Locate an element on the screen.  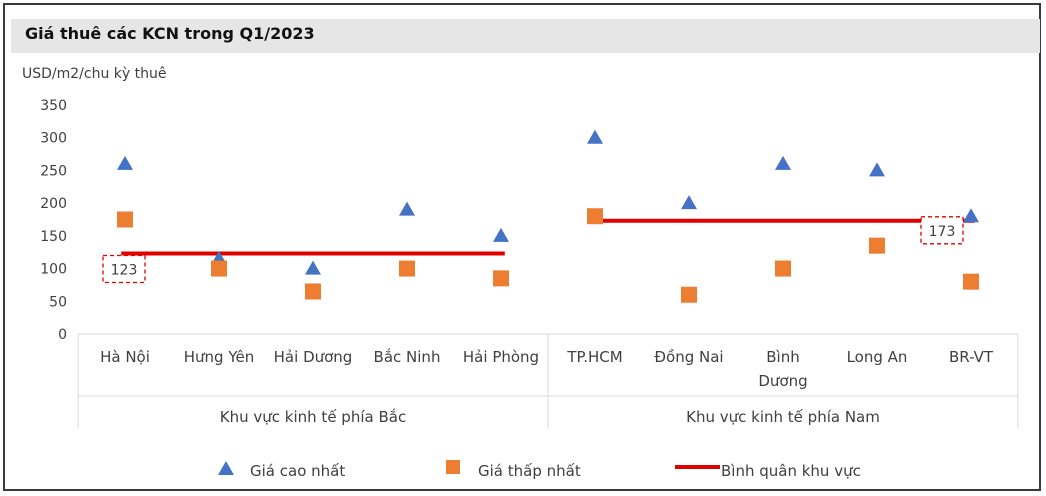
category-label: TP.HCM is located at coordinates (594, 357).